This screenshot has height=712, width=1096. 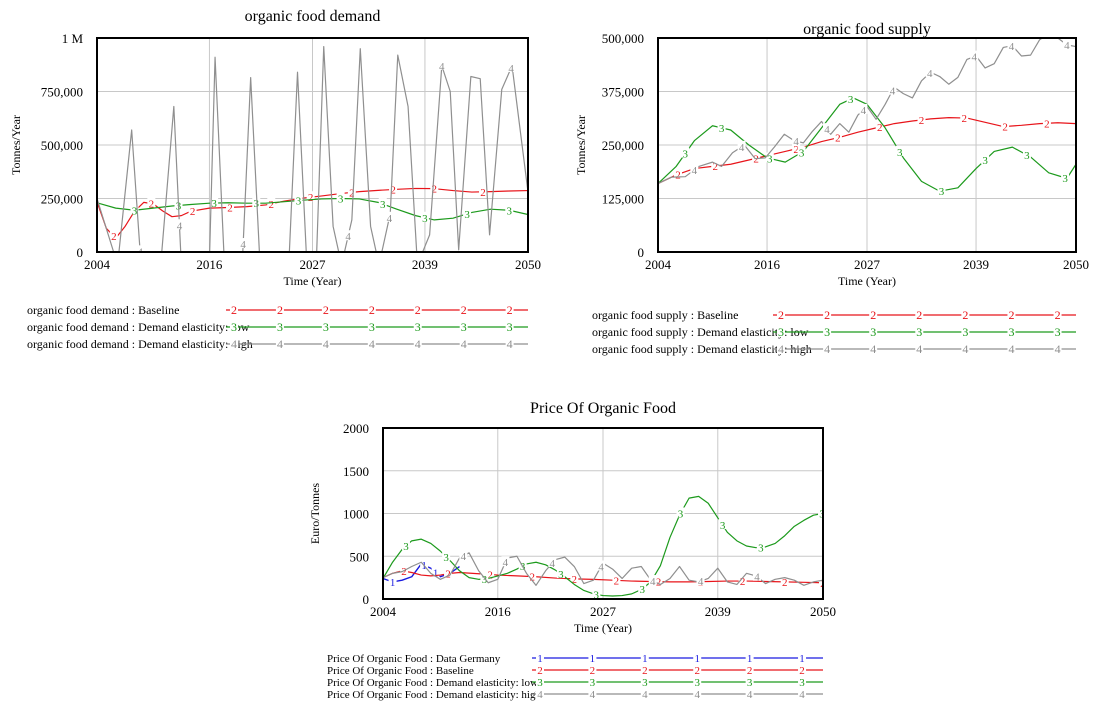 I want to click on y-tick-label: 375,000, so click(x=623, y=92).